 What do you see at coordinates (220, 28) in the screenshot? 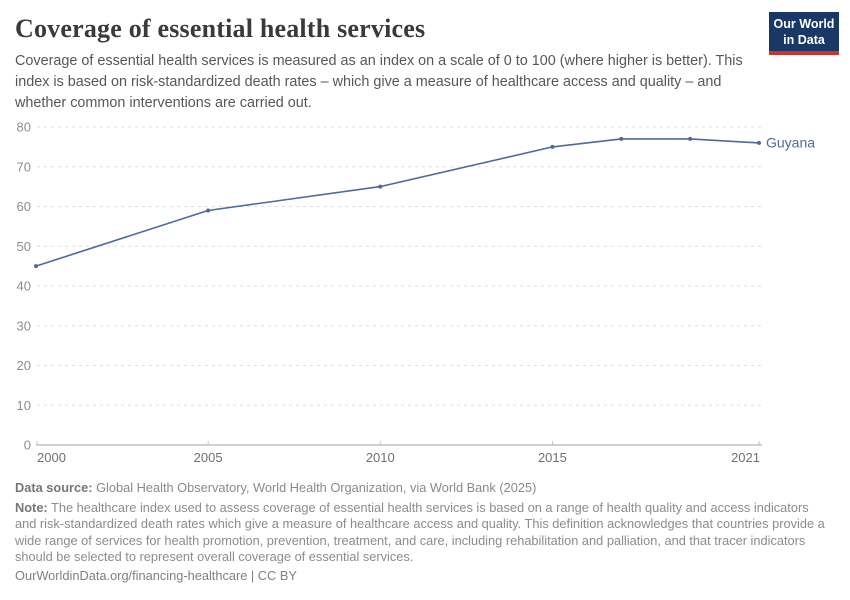
I see `page-title: Coverage of essential health services` at bounding box center [220, 28].